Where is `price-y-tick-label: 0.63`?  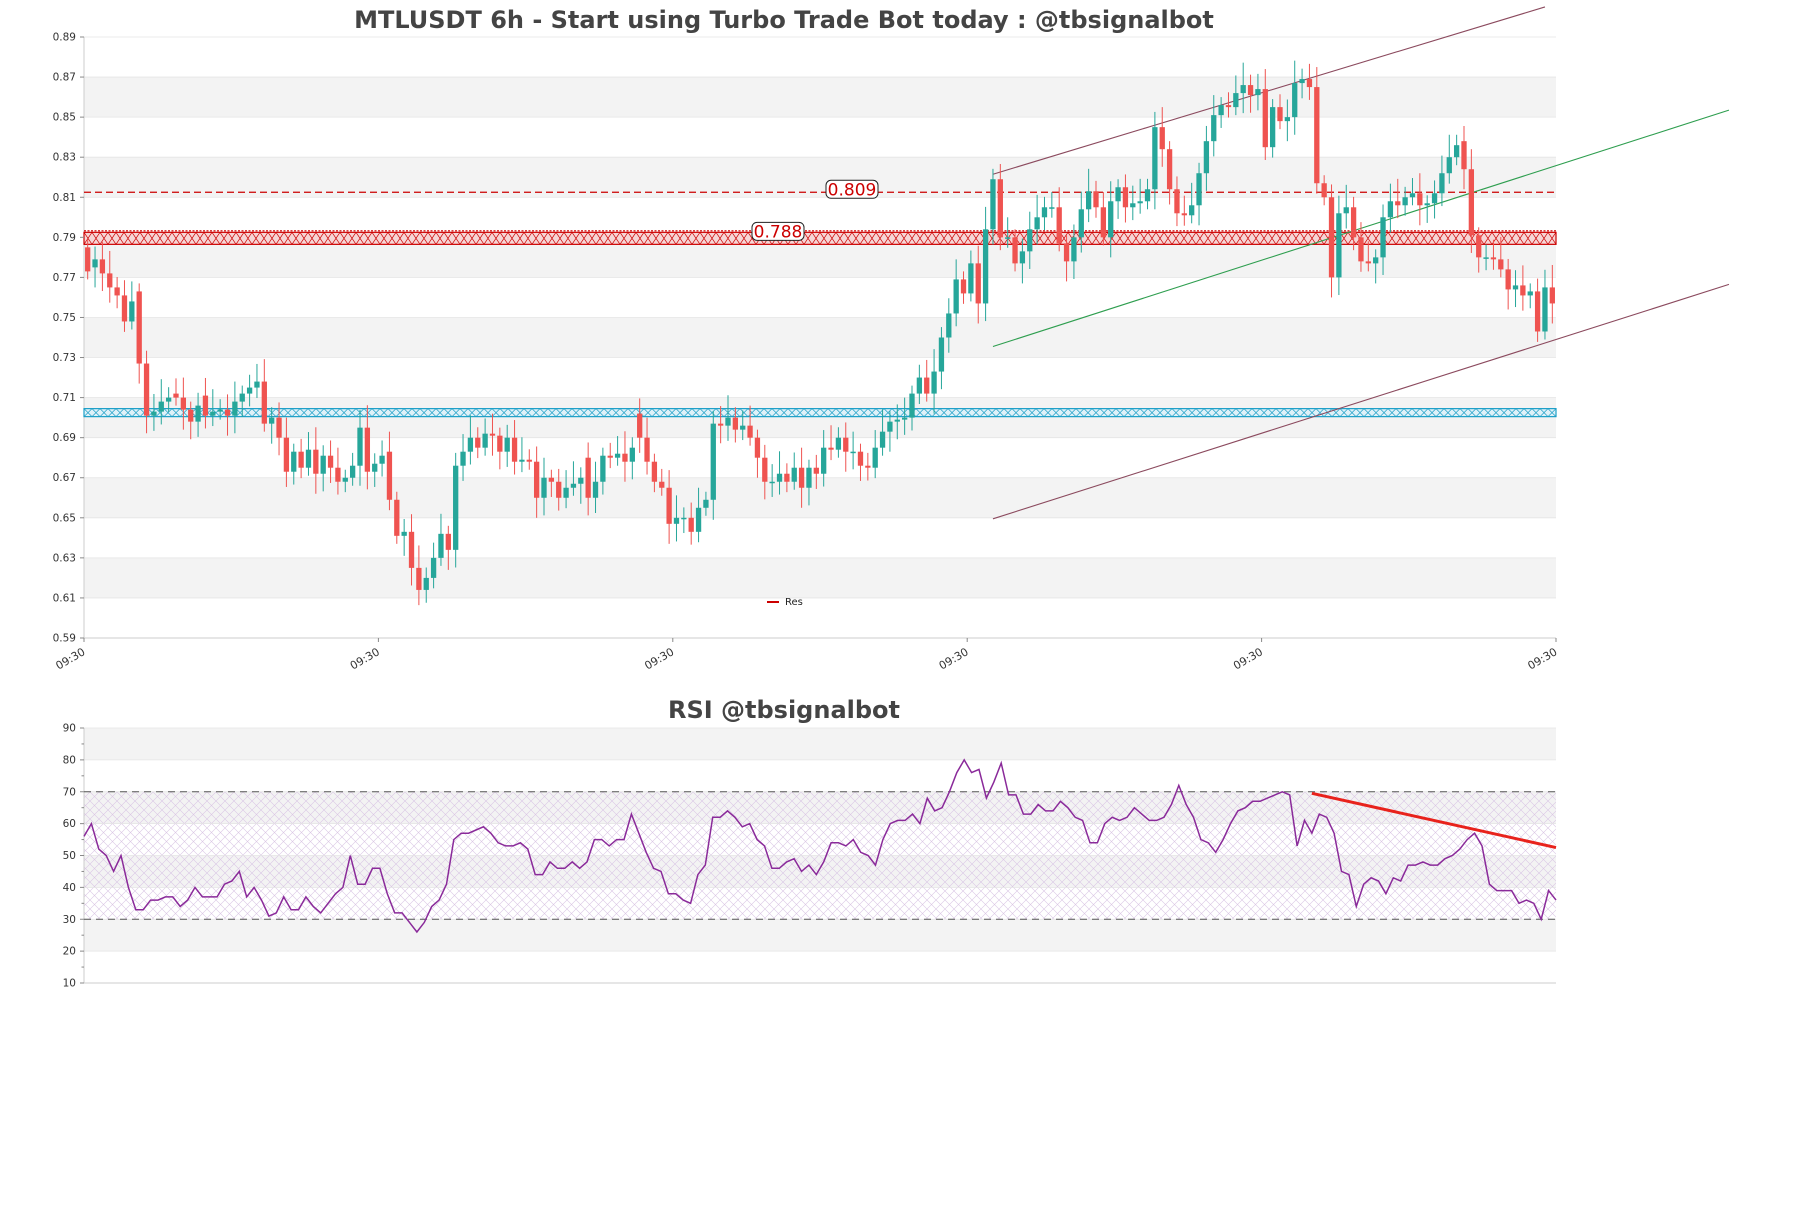
price-y-tick-label: 0.63 is located at coordinates (64, 558).